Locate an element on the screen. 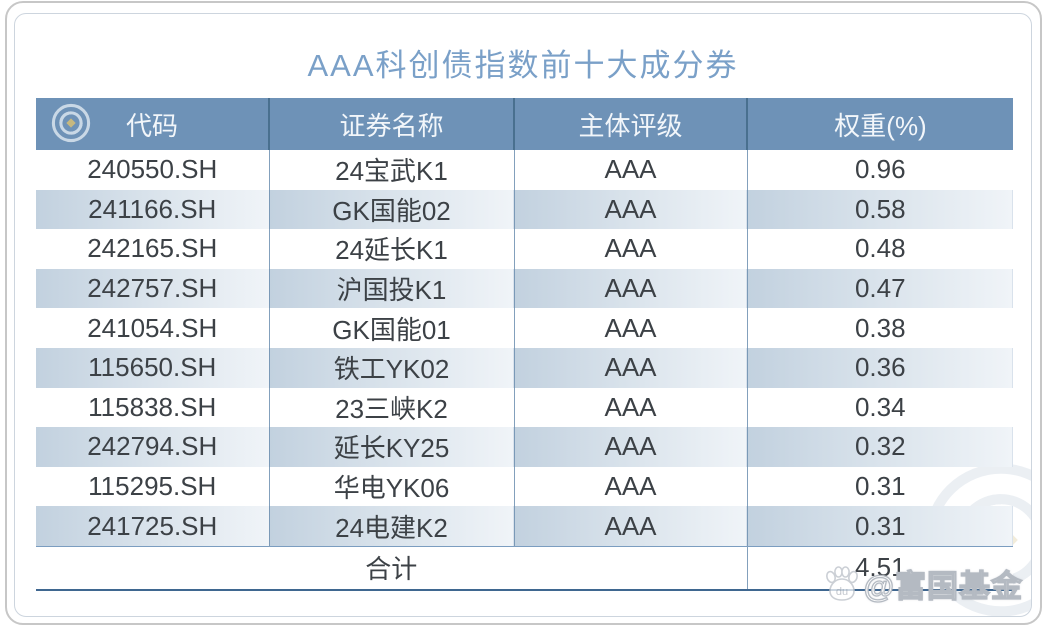  table-row: 241166.SH GK国能02 AAA 0.58 is located at coordinates (524, 209).